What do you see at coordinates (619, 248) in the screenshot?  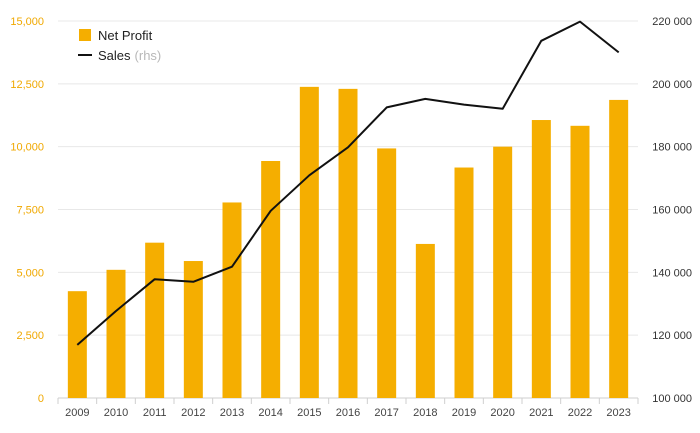 I see `bar-net-profit-2023` at bounding box center [619, 248].